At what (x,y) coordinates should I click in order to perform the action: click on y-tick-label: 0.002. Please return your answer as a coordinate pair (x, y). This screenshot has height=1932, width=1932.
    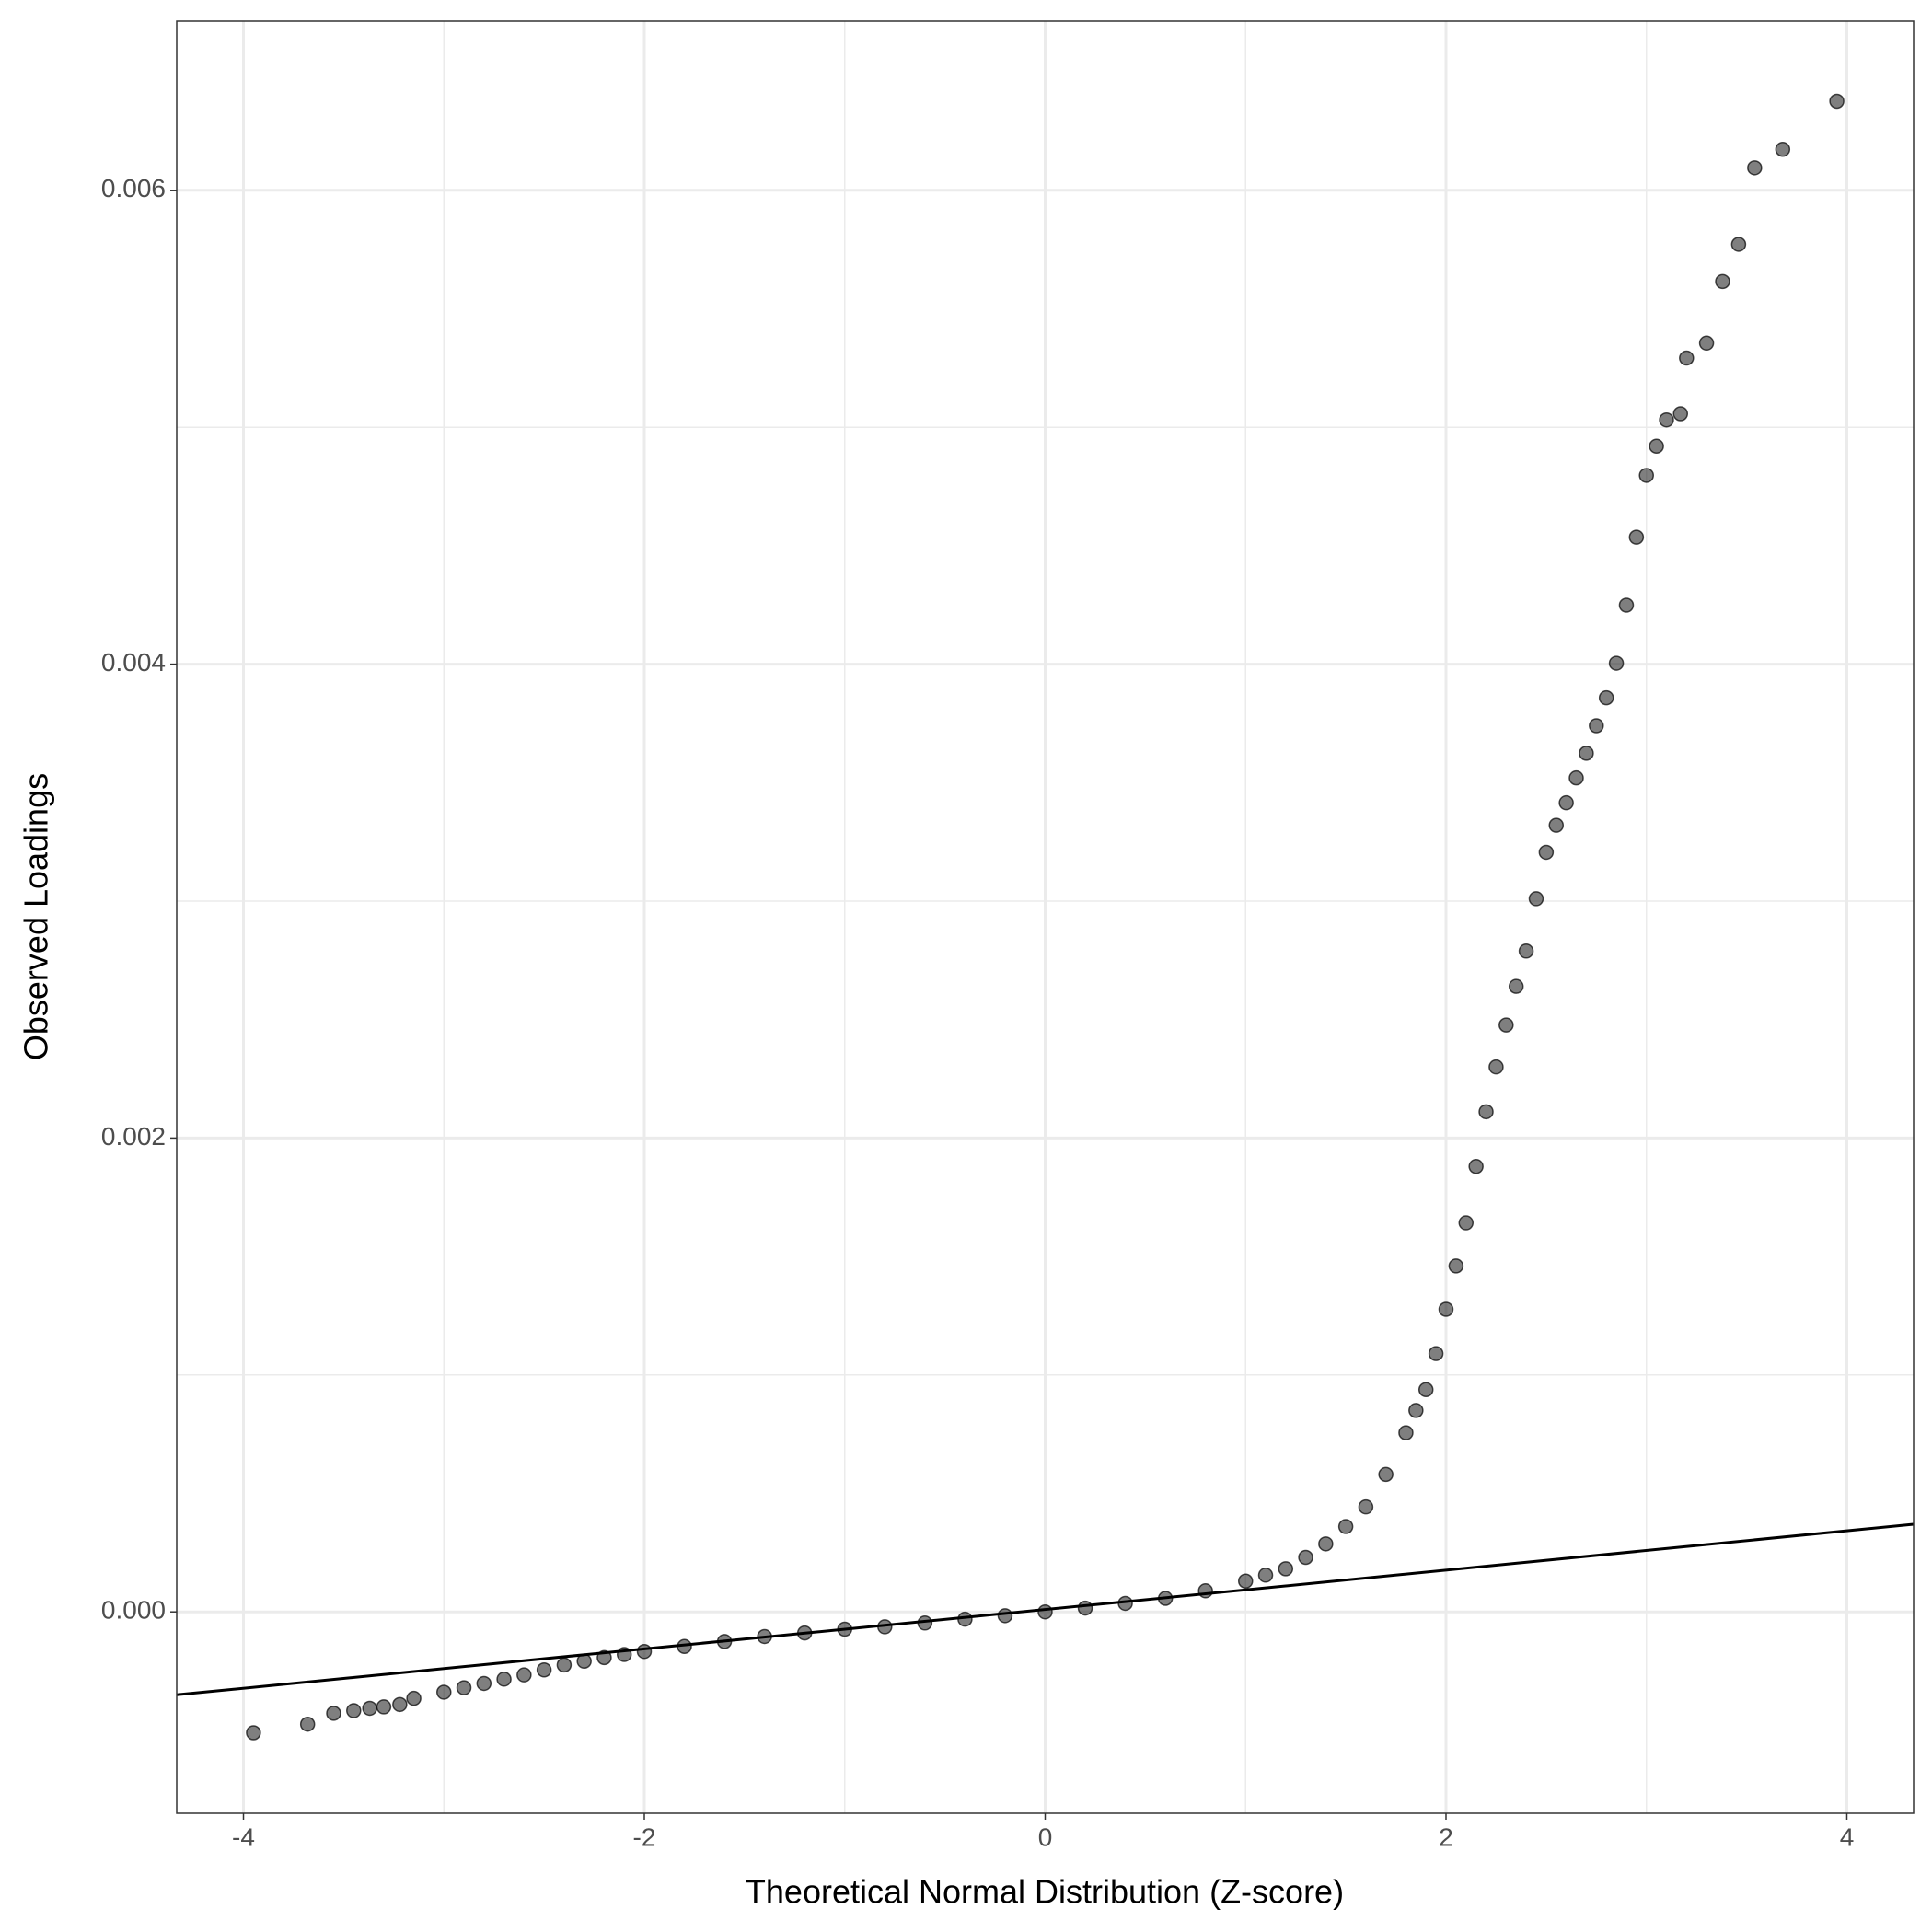
    Looking at the image, I should click on (134, 1137).